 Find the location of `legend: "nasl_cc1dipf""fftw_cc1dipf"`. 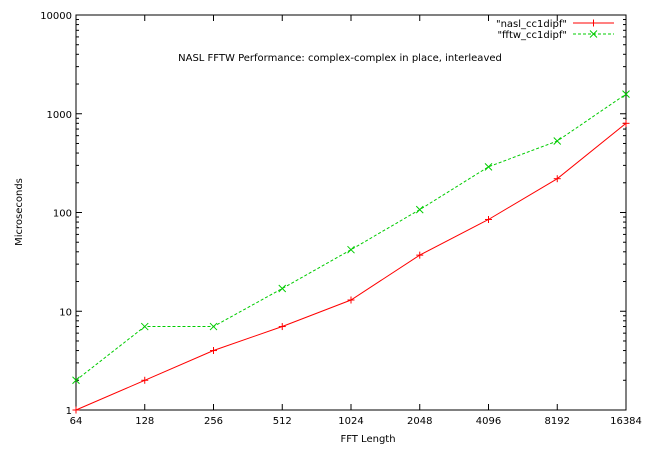

legend: "nasl_cc1dipf""fftw_cc1dipf" is located at coordinates (555, 30).